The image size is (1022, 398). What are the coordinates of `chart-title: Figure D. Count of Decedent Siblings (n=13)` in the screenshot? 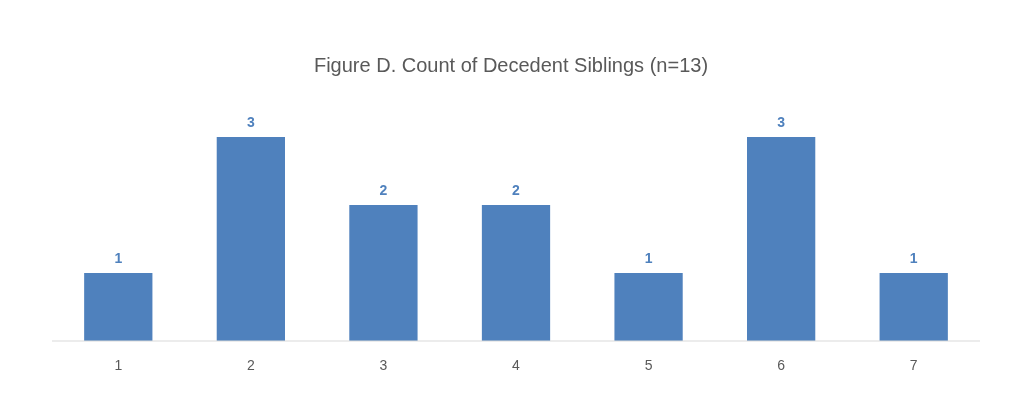 It's located at (511, 65).